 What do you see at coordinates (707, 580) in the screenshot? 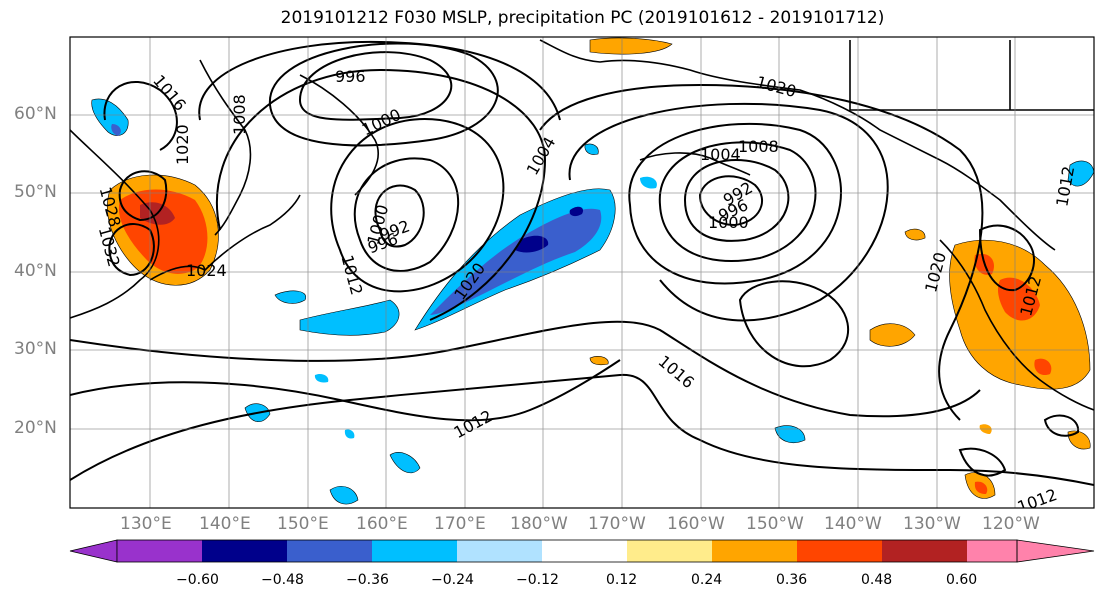
I see `colorbar-tick: 0.24` at bounding box center [707, 580].